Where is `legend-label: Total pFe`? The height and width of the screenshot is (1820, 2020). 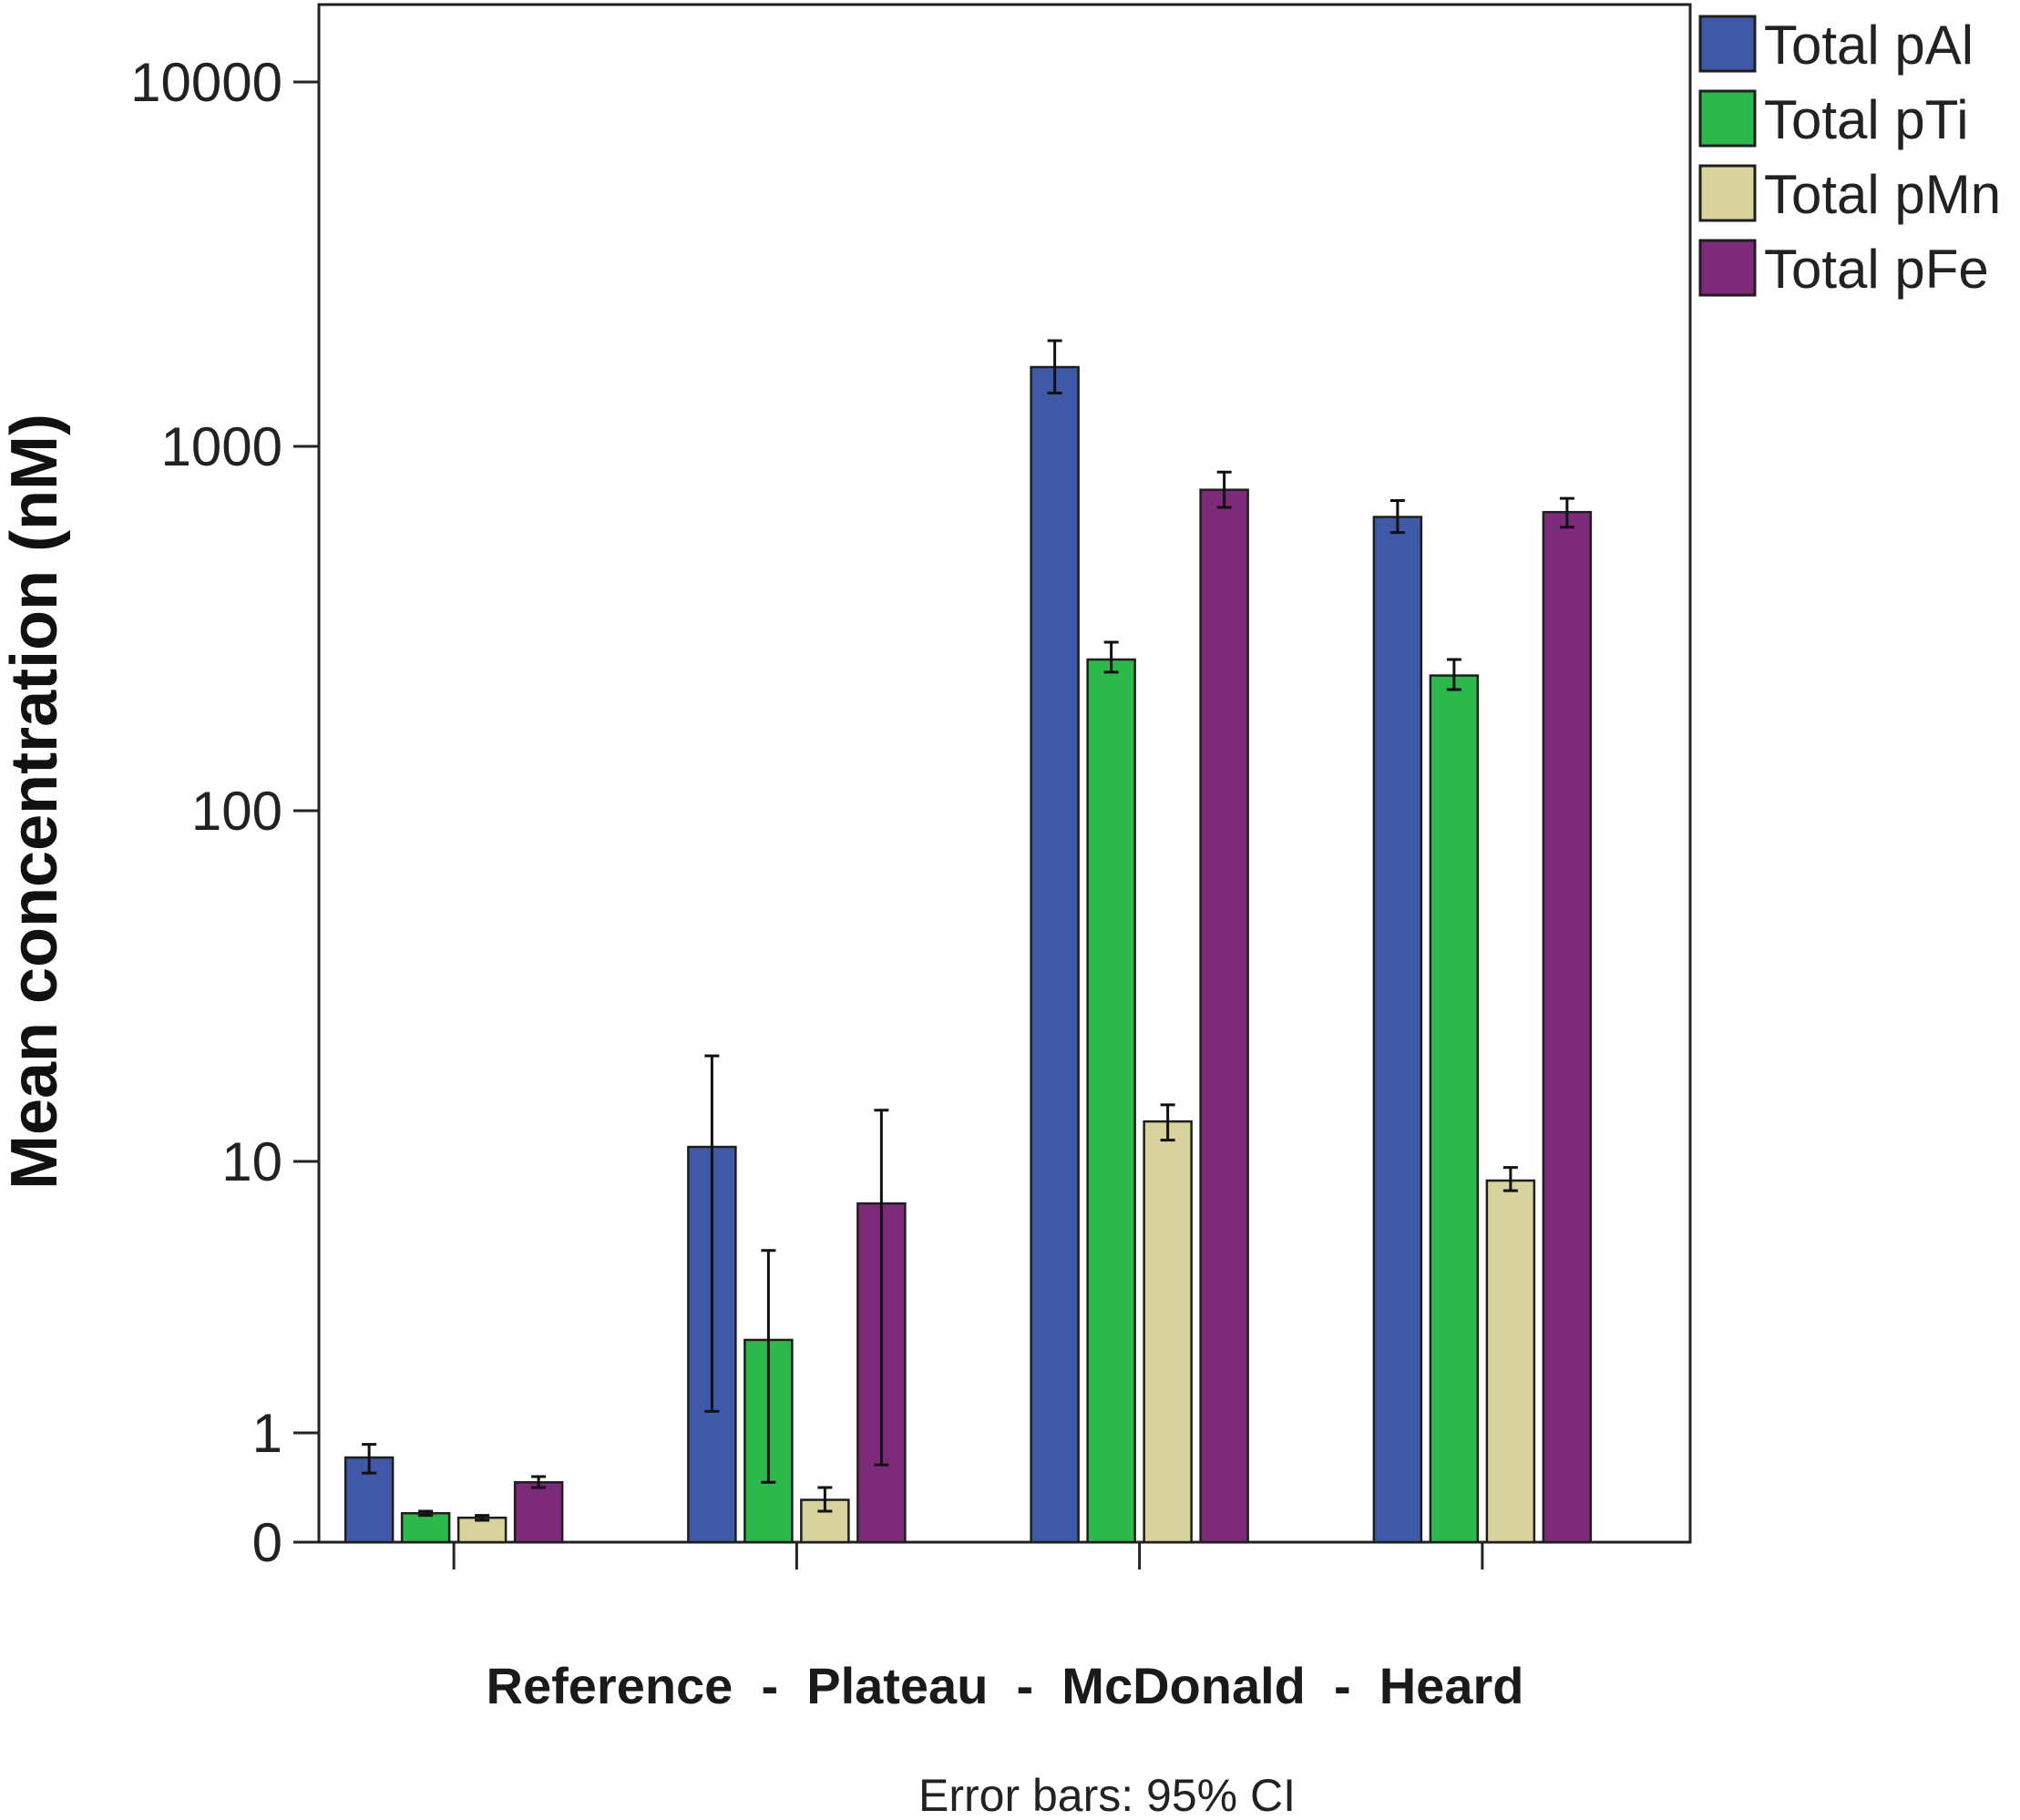
legend-label: Total pFe is located at coordinates (1877, 269).